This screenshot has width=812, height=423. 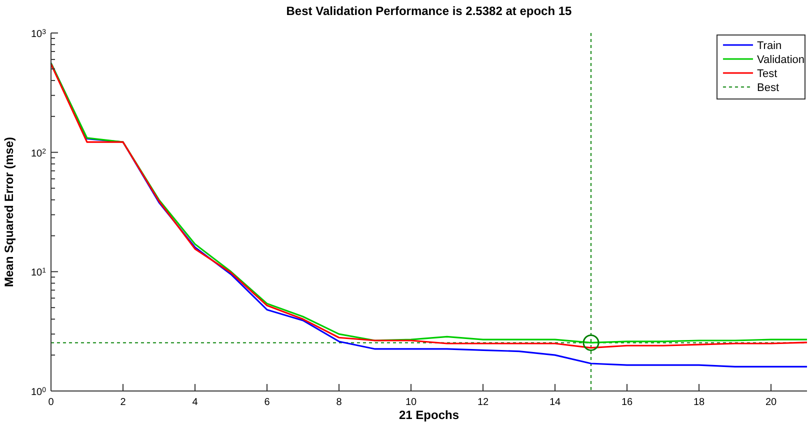 I want to click on legend-label: Best, so click(x=768, y=88).